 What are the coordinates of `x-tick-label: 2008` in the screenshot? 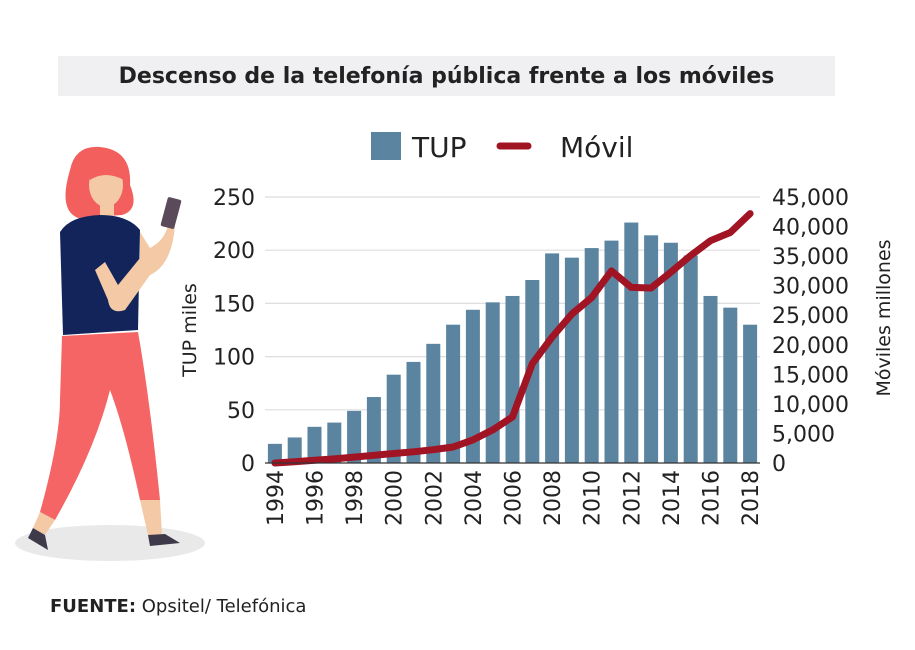 It's located at (553, 498).